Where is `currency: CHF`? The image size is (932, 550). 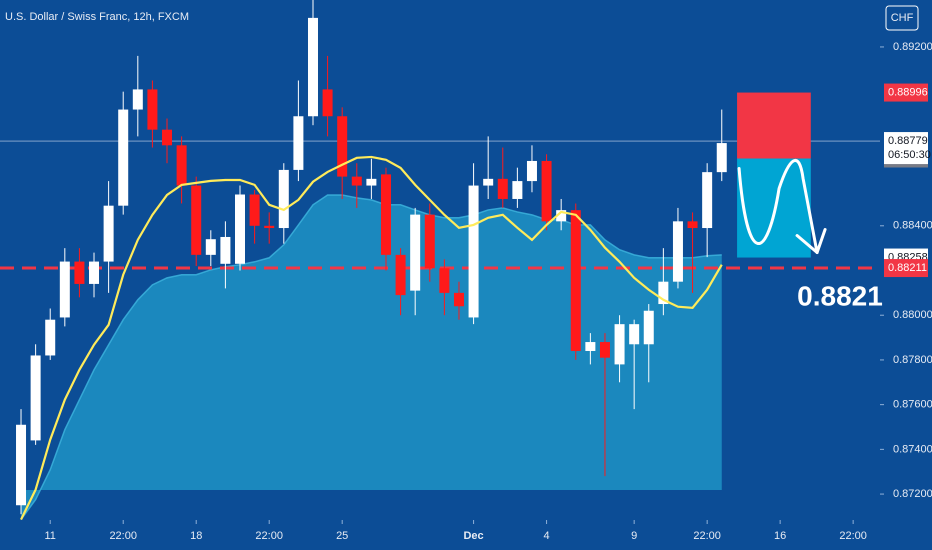 currency: CHF is located at coordinates (902, 18).